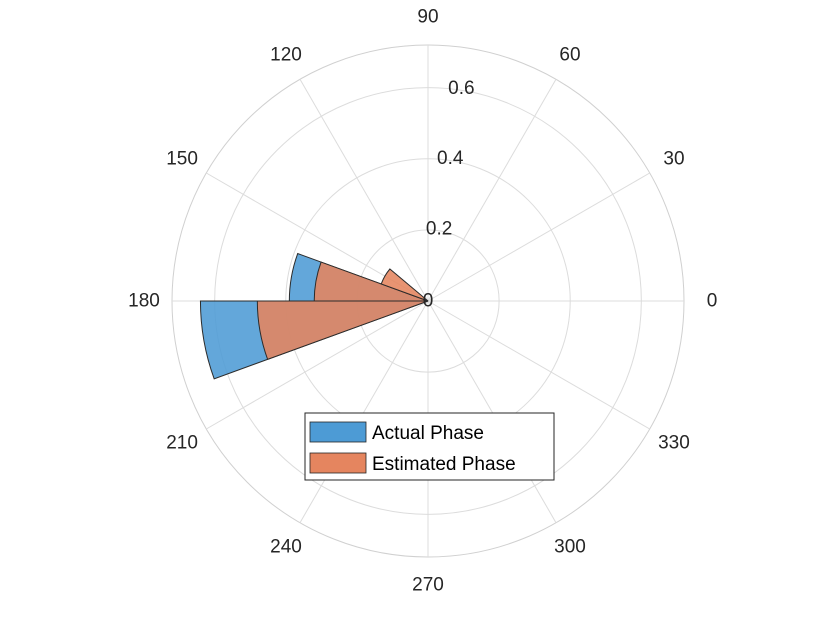 The width and height of the screenshot is (830, 623). What do you see at coordinates (286, 546) in the screenshot?
I see `theta-tick-240: 240` at bounding box center [286, 546].